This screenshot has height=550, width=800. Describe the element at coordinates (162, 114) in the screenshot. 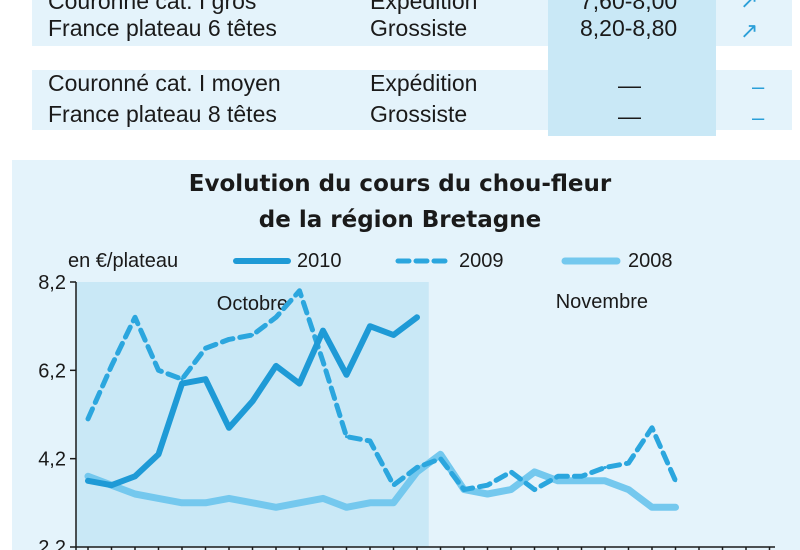

I see `product-cell: France plateau 8 têtes` at that location.